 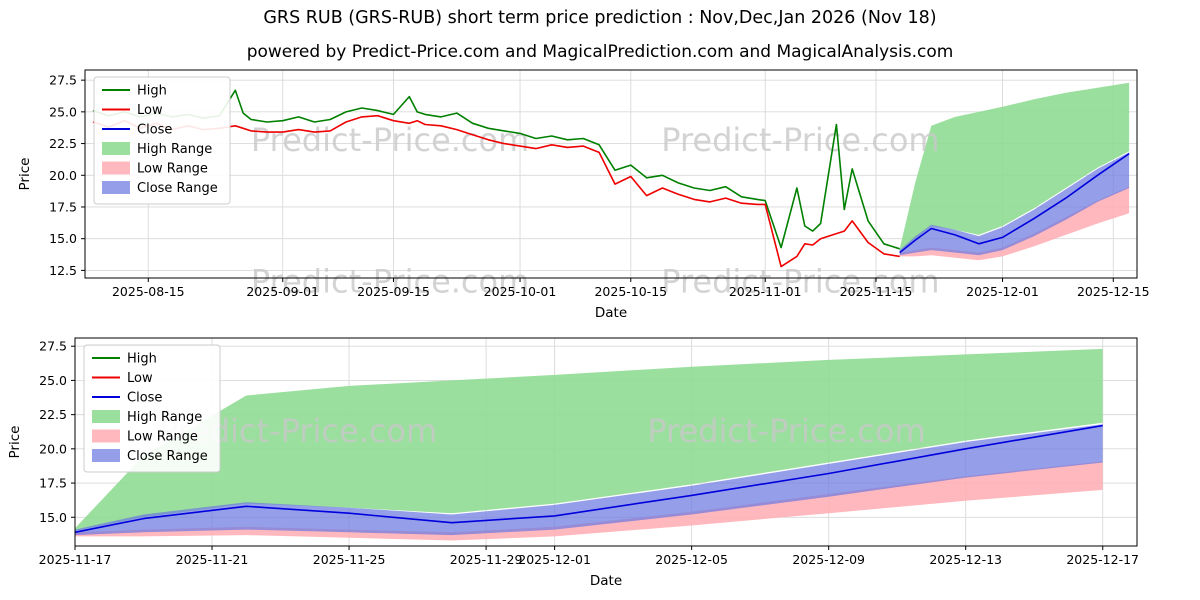 I want to click on series-close-line, so click(x=1014, y=203).